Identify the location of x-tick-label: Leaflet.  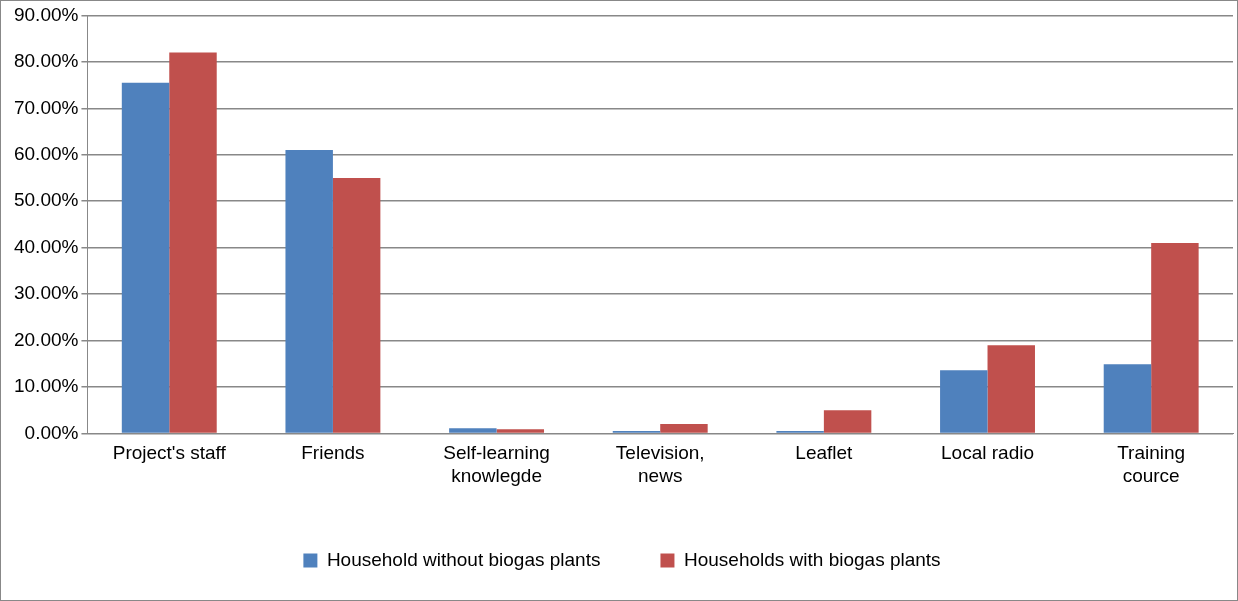
(824, 453).